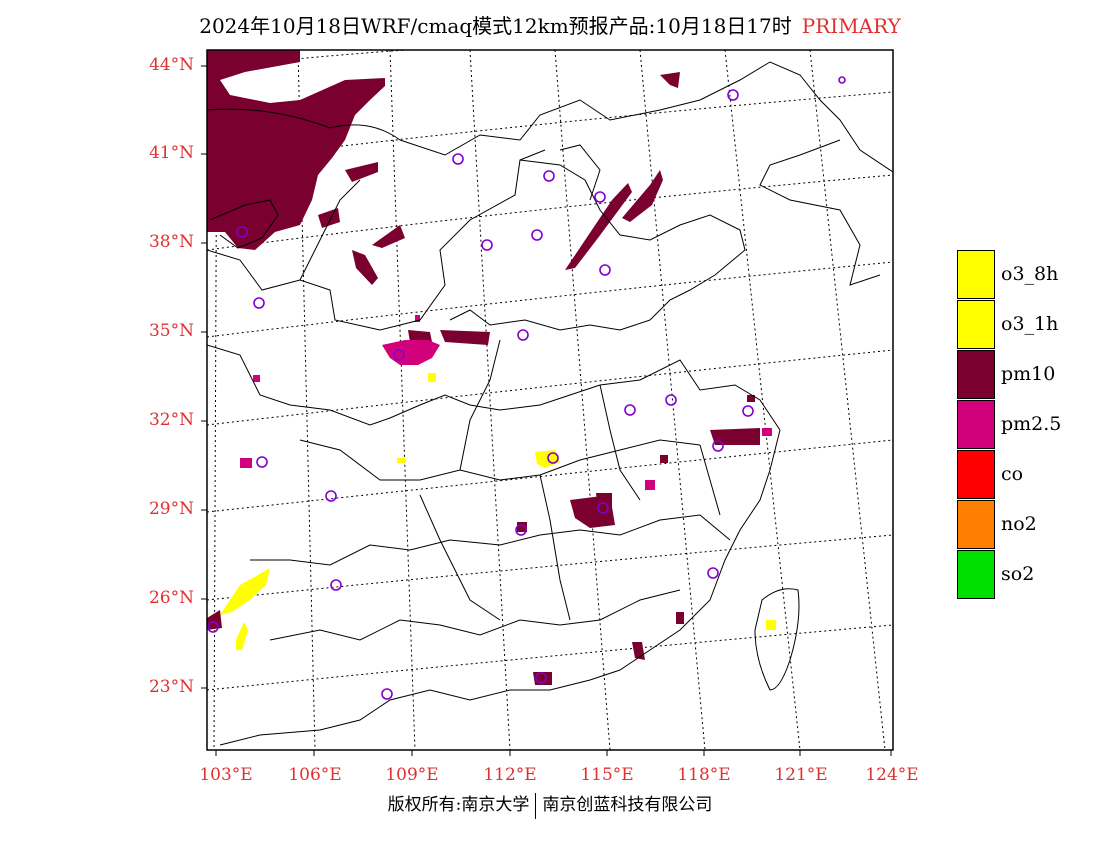 The image size is (1100, 850). What do you see at coordinates (1031, 424) in the screenshot?
I see `legend-label: pm2.5` at bounding box center [1031, 424].